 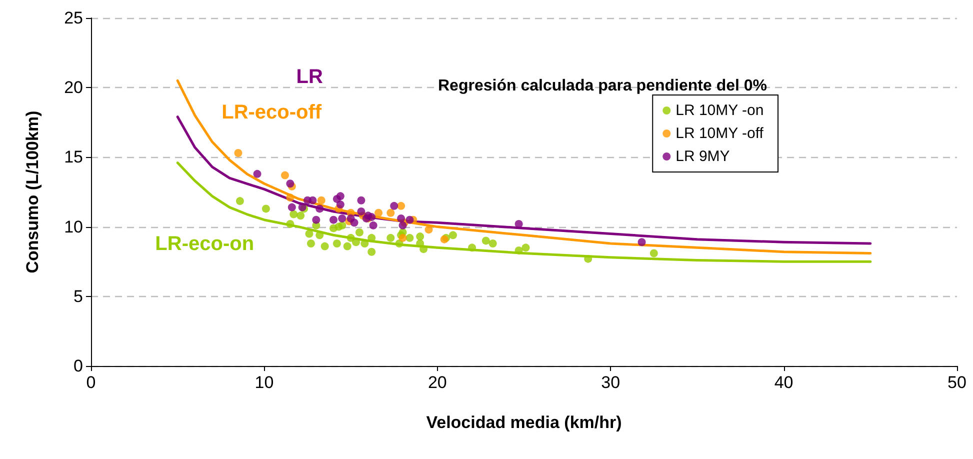 I want to click on text: Regresión calculada para pendiente del 0%, so click(x=602, y=86).